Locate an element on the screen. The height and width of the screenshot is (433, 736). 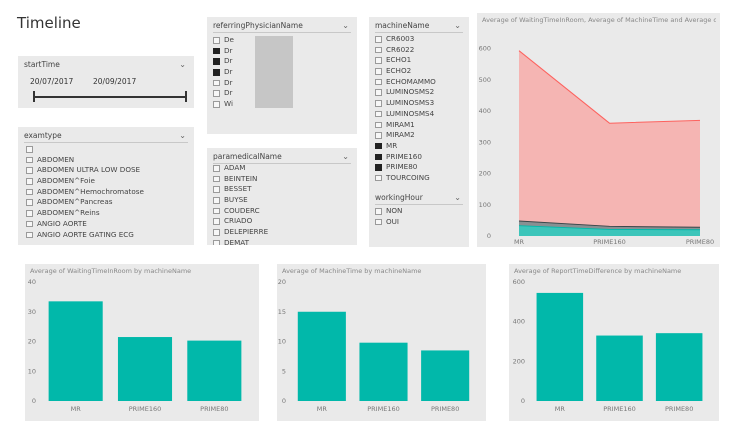
slicer-item: CR6003 is located at coordinates (421, 39).